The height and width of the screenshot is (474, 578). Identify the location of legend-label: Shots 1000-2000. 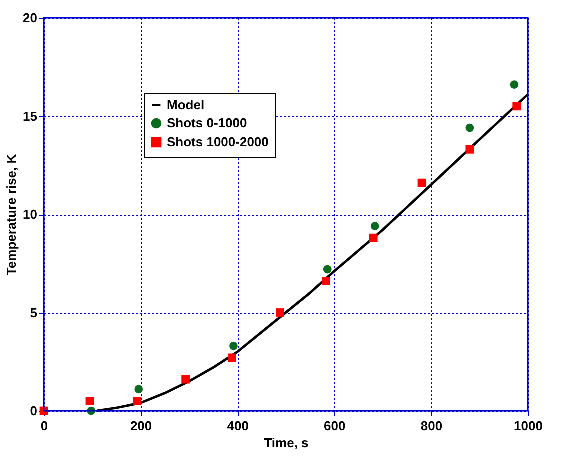
(218, 142).